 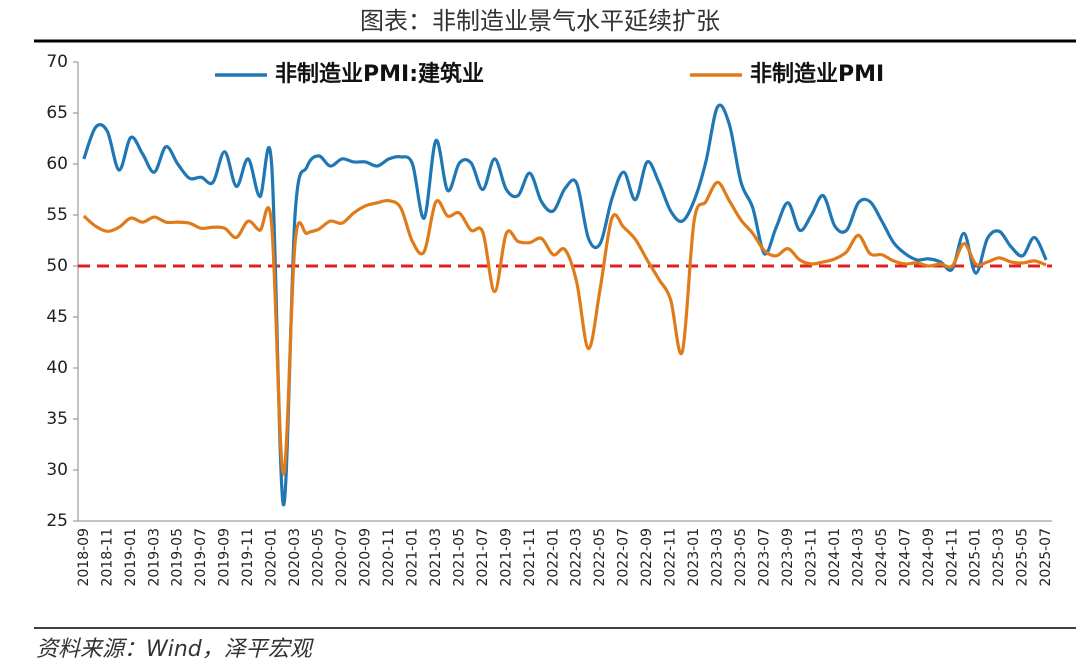 I want to click on x-tick-label: 2019-03, so click(x=154, y=557).